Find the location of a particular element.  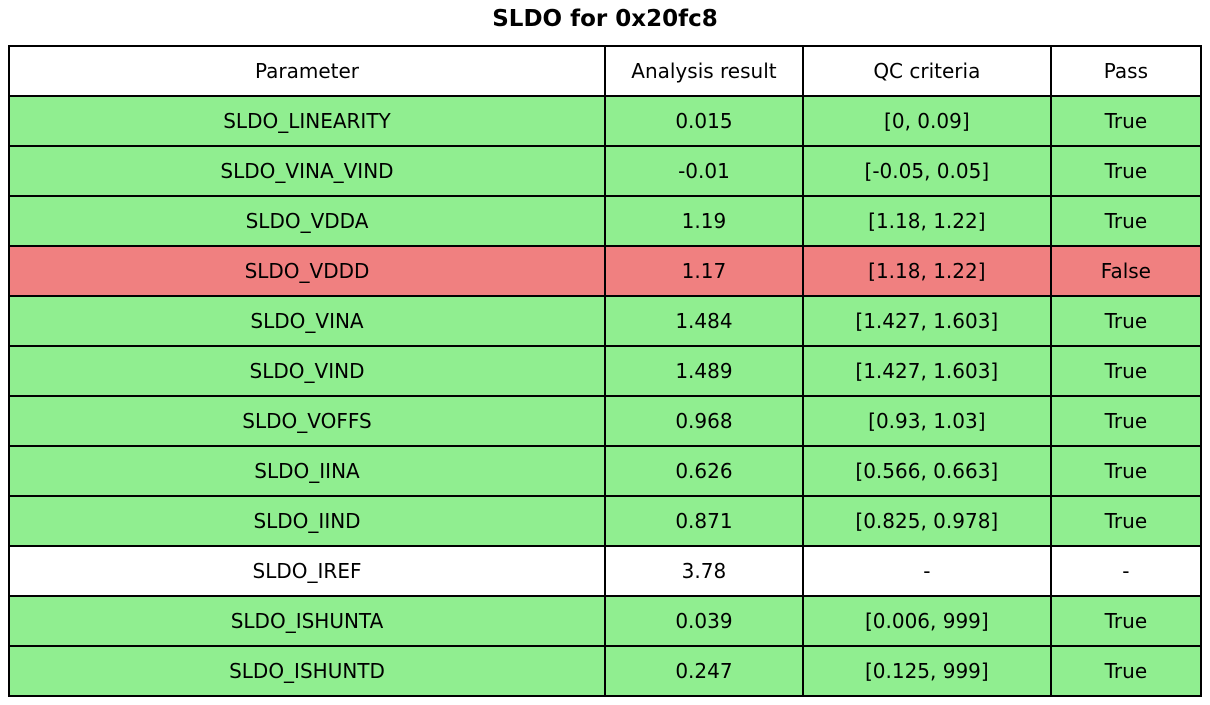

analysis-result-cell: 0.626 is located at coordinates (704, 471).